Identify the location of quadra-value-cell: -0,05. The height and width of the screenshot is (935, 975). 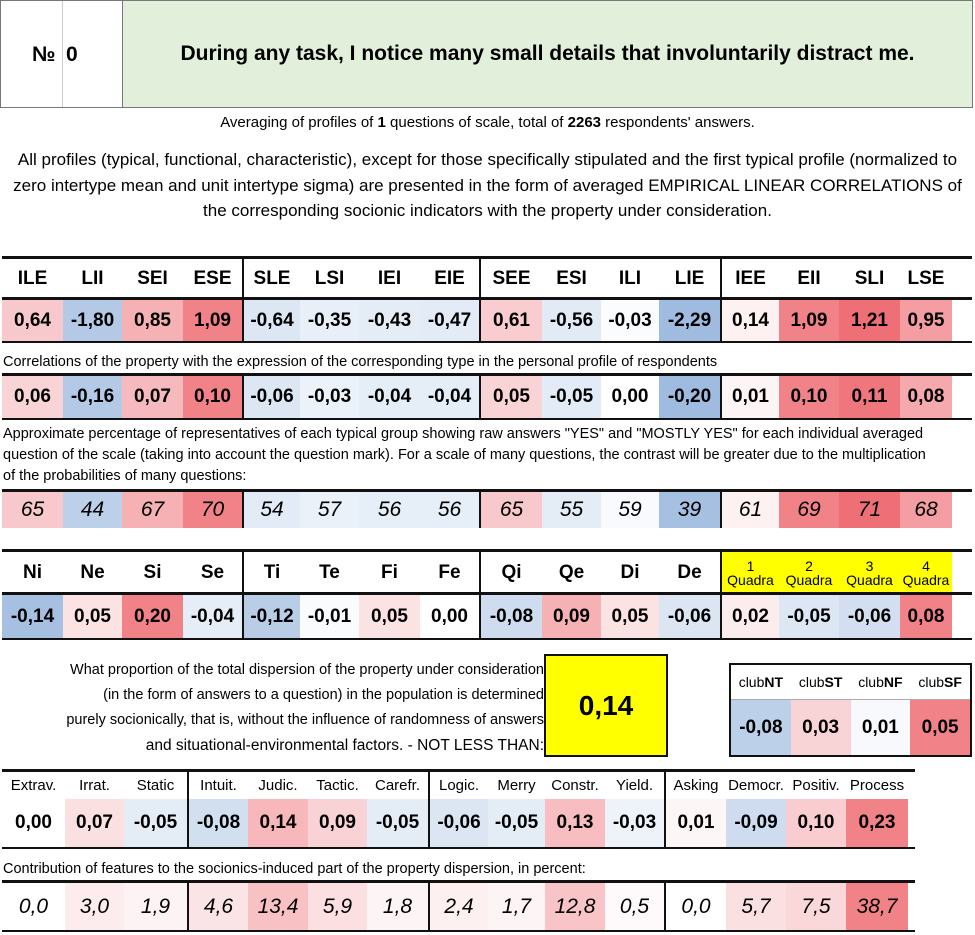
(809, 616).